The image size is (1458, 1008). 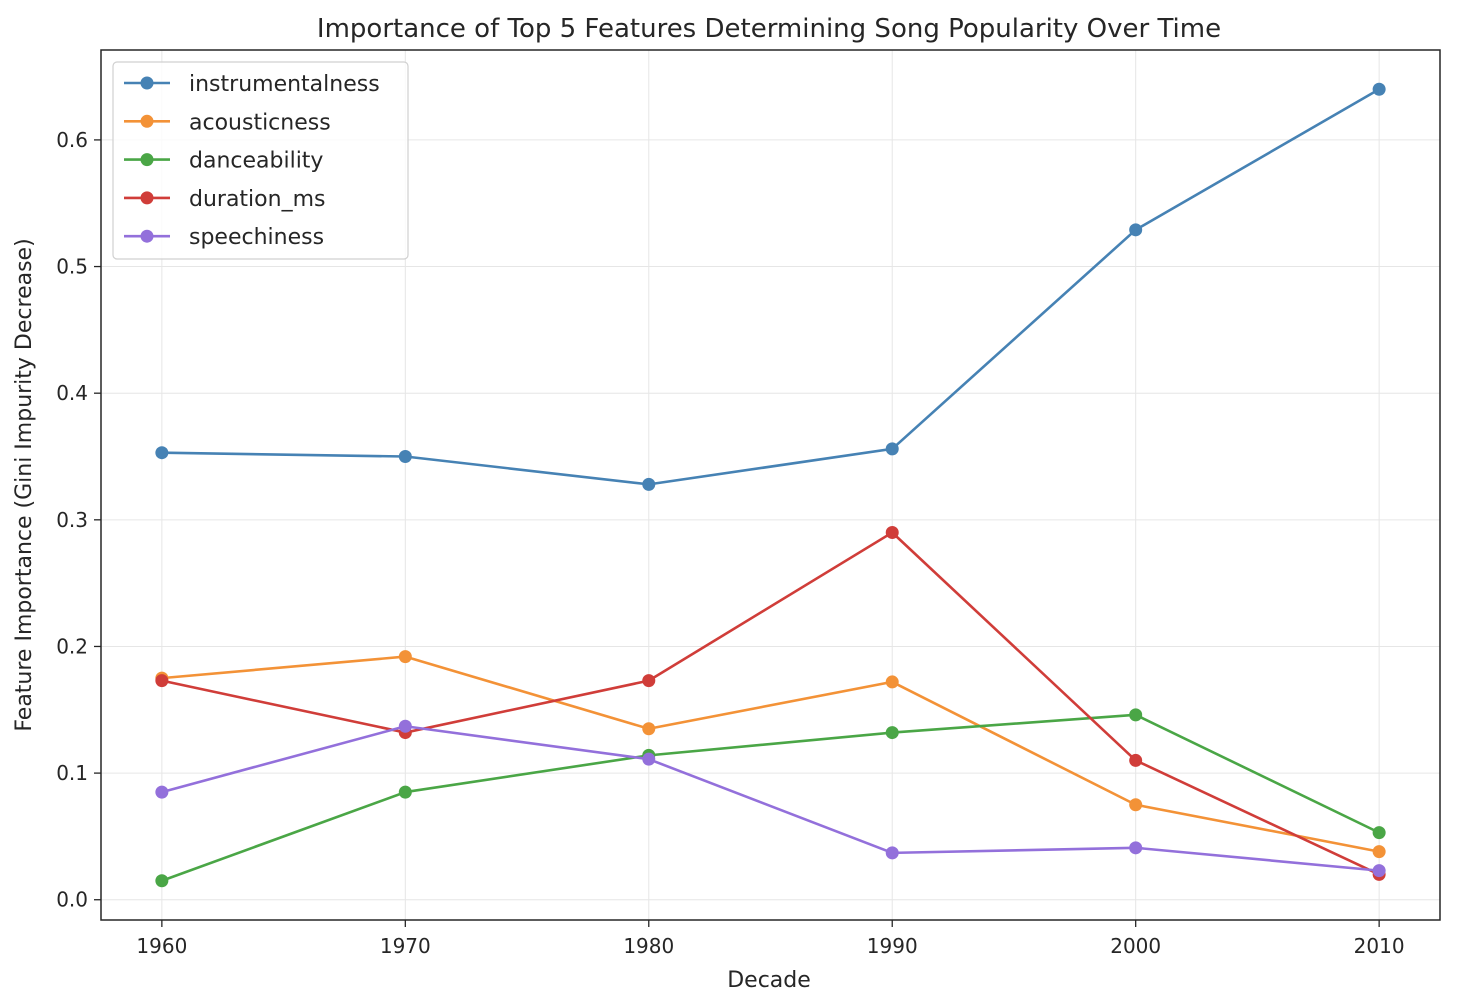 What do you see at coordinates (256, 161) in the screenshot?
I see `legend-label: danceability` at bounding box center [256, 161].